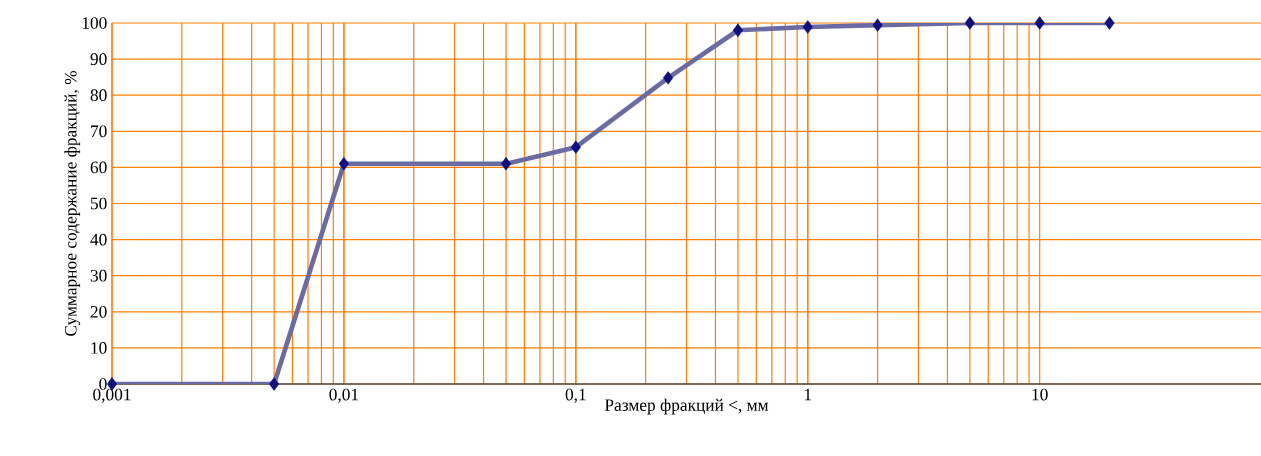 The height and width of the screenshot is (456, 1261). I want to click on y-tick-label: 90, so click(98, 59).